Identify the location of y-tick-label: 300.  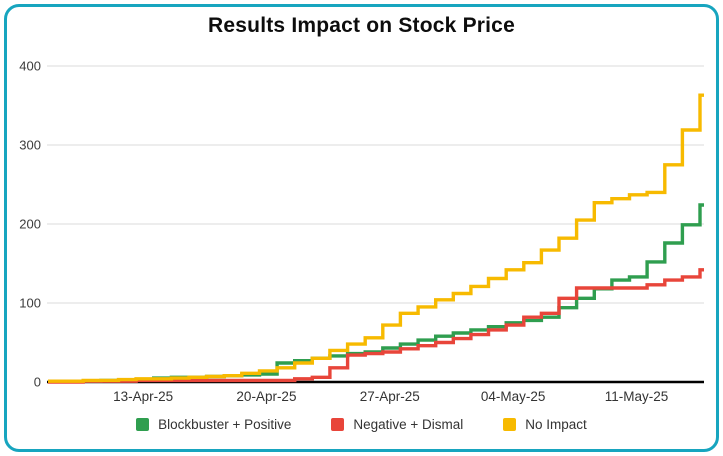
(30, 145).